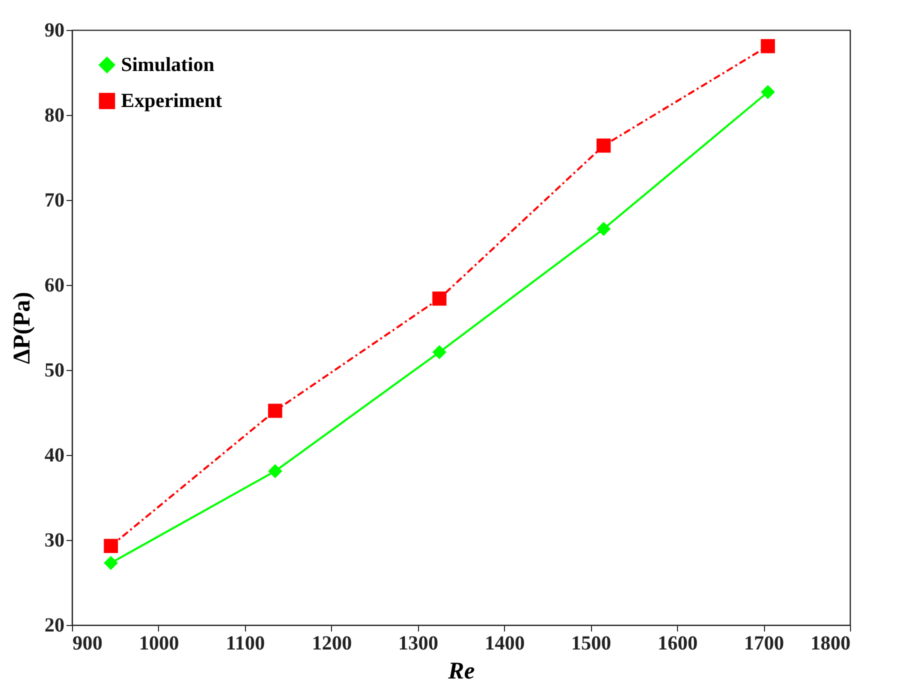 Image resolution: width=897 pixels, height=684 pixels. What do you see at coordinates (54, 31) in the screenshot?
I see `y-tick-label: 90` at bounding box center [54, 31].